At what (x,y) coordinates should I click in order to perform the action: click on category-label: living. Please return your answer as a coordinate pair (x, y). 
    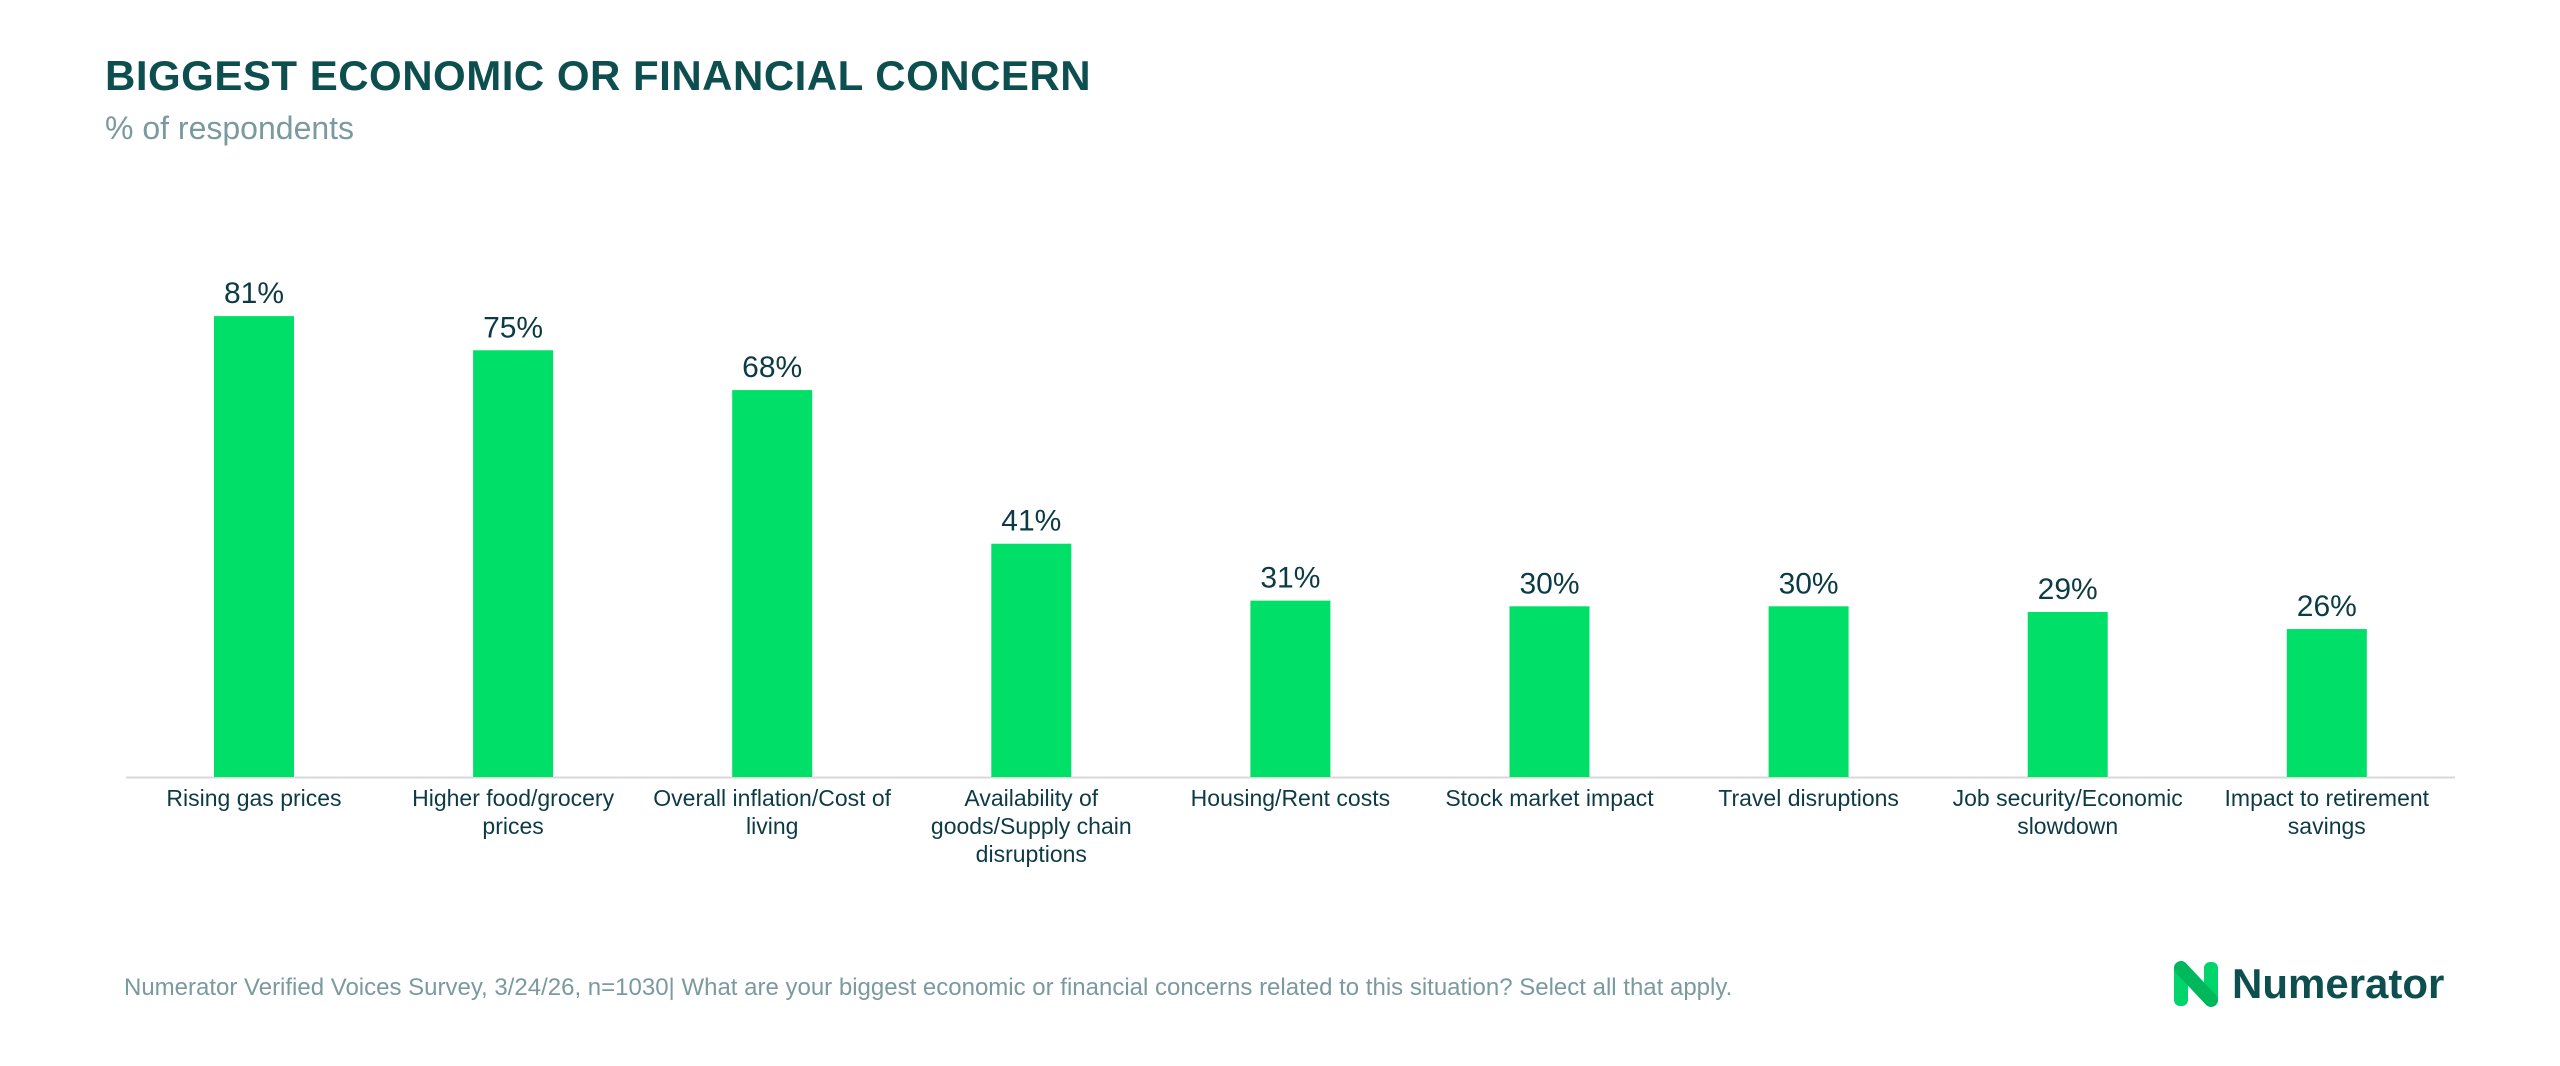
    Looking at the image, I should click on (772, 826).